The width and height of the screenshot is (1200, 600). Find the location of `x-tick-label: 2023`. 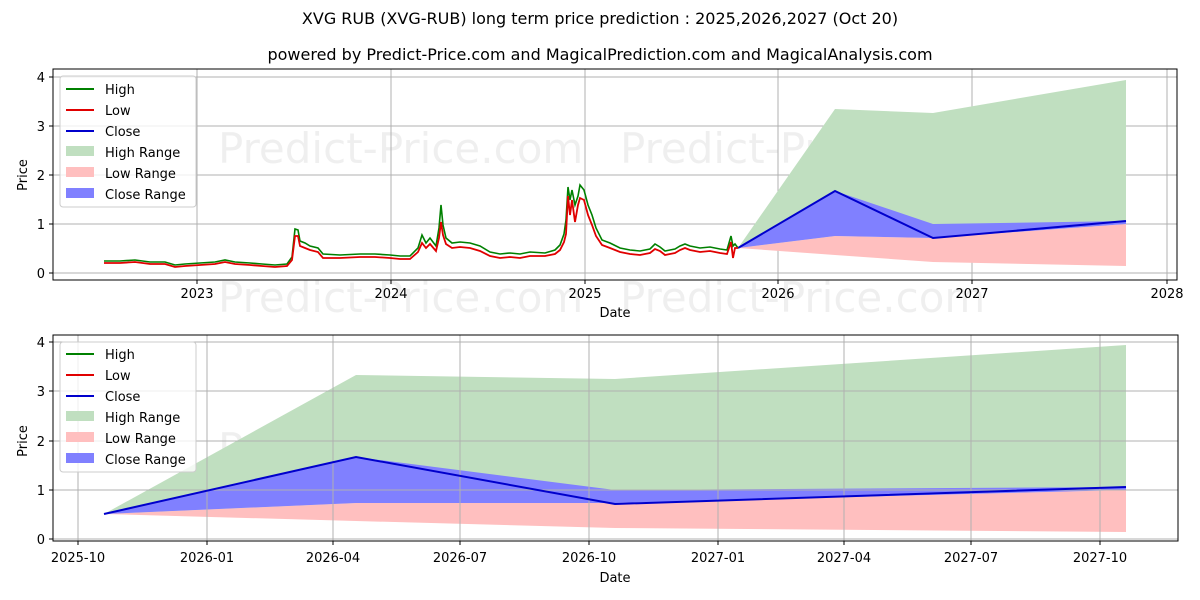

x-tick-label: 2023 is located at coordinates (196, 294).